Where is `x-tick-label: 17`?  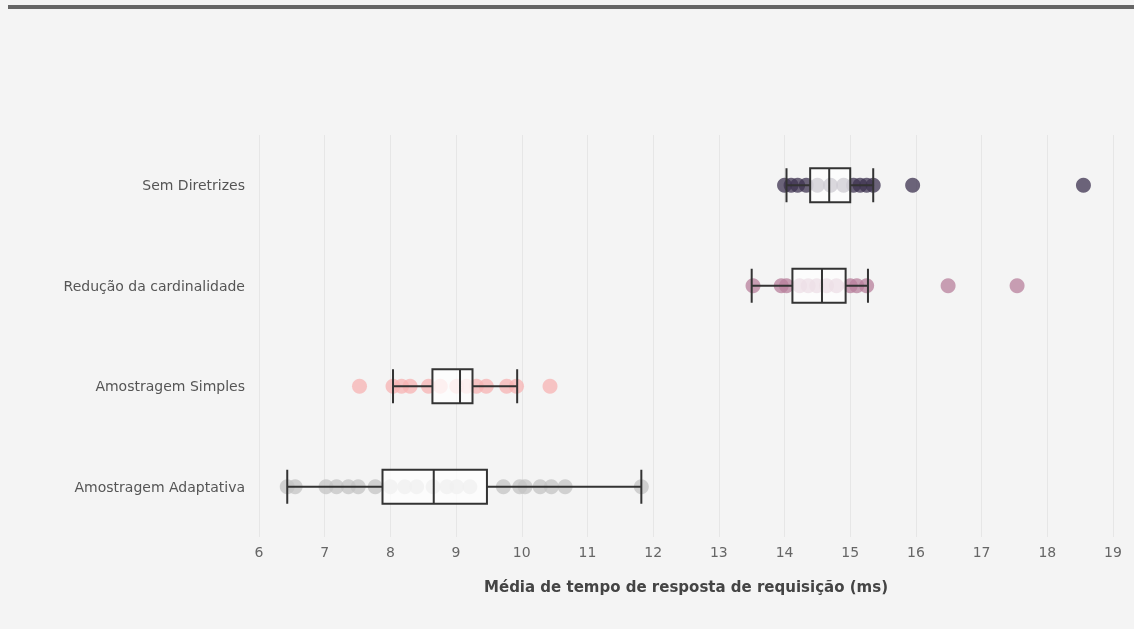 x-tick-label: 17 is located at coordinates (981, 552).